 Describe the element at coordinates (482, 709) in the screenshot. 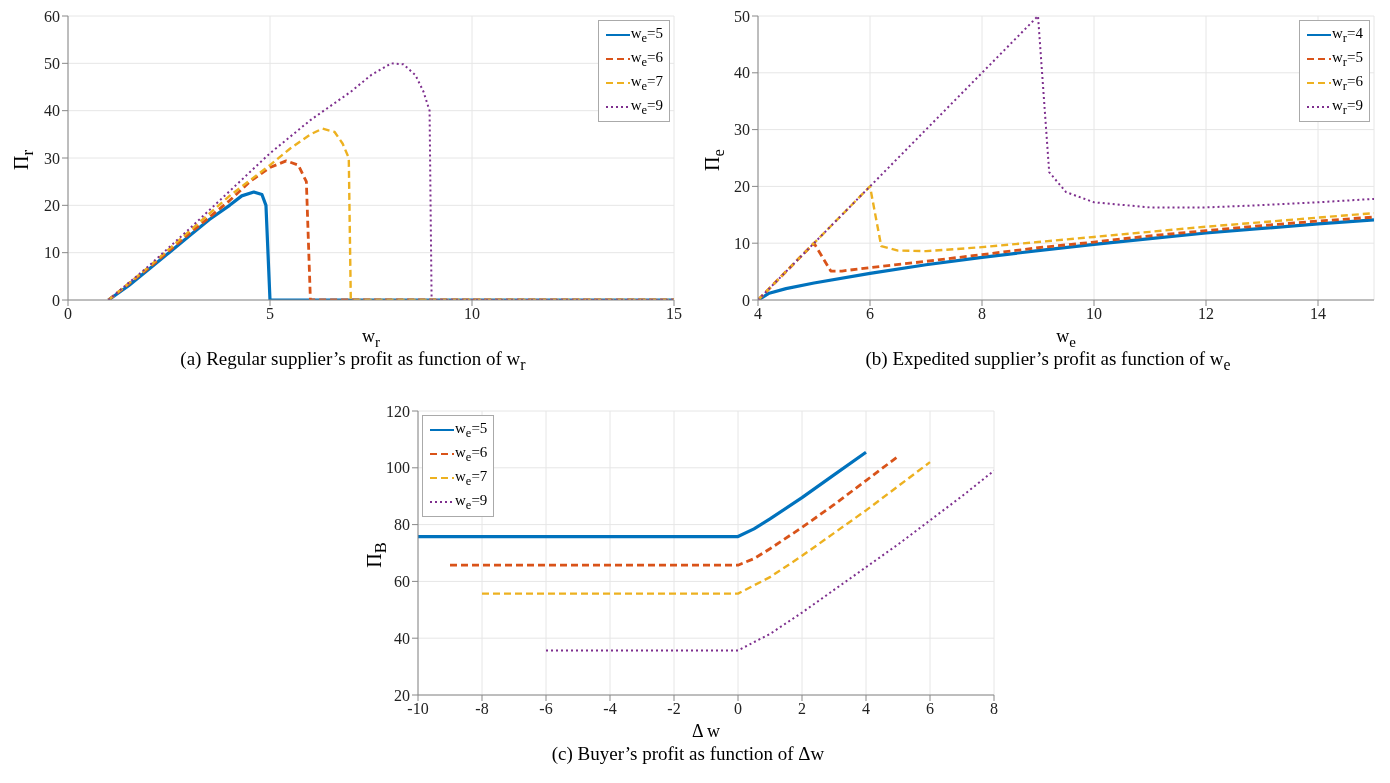

I see `x-tick-label: -8` at that location.